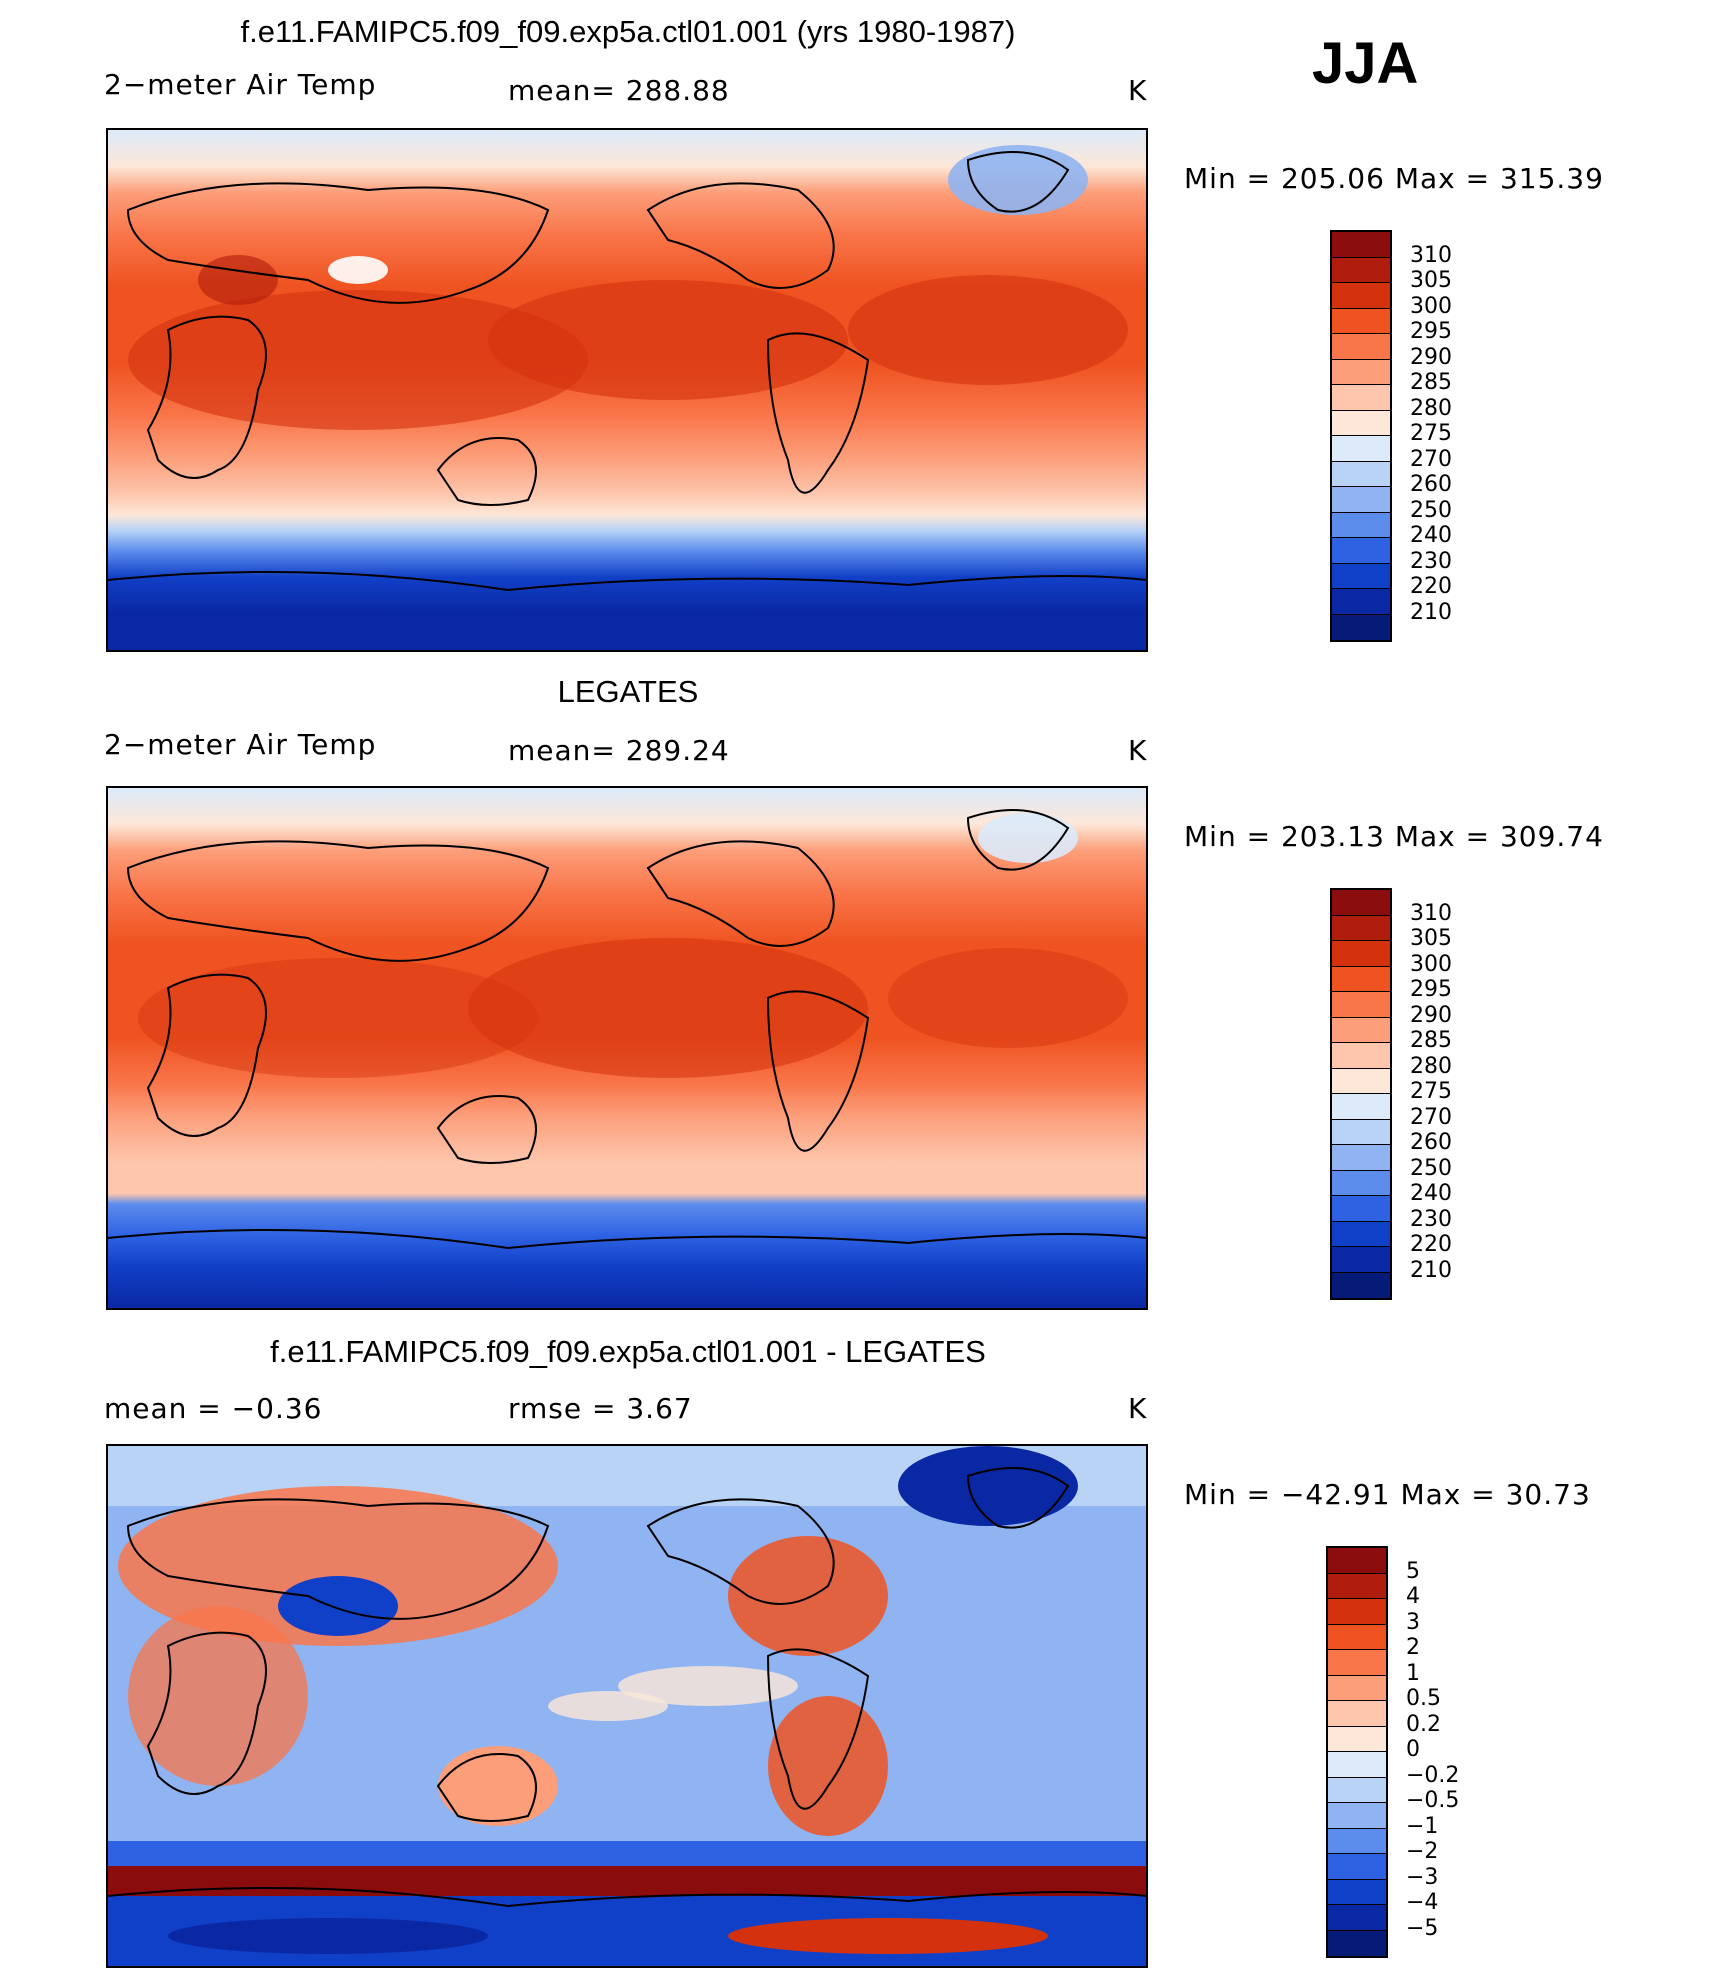  I want to click on colorbar-tick-label: 5, so click(1413, 1571).